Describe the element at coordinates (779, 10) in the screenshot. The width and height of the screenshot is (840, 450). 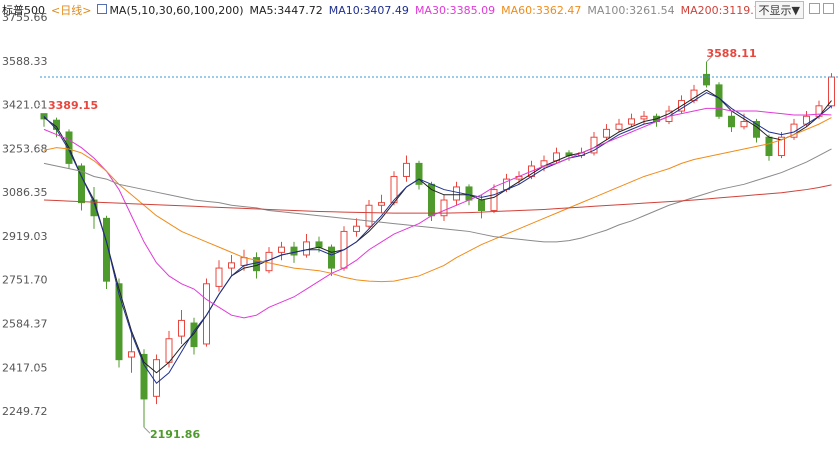
I see `toggle-button: 不显示▼` at that location.